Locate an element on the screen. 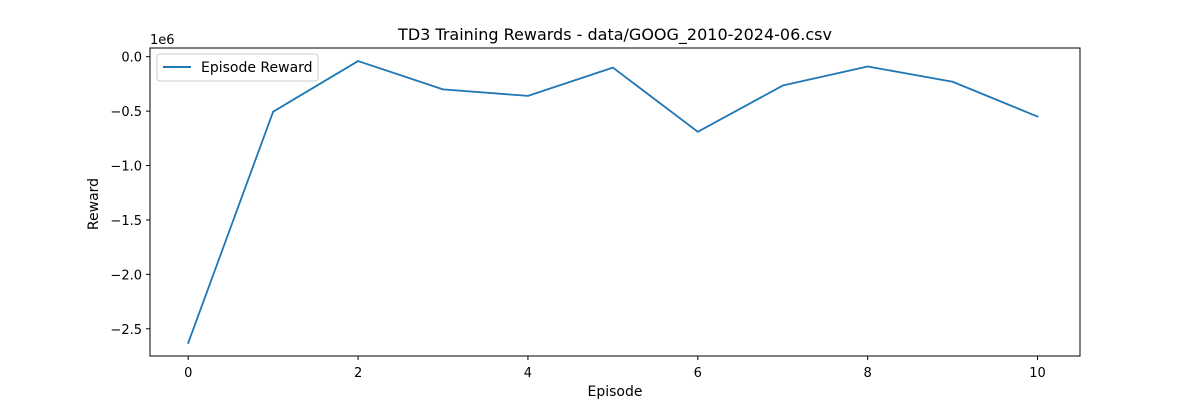 The image size is (1200, 400). y-tick-label: −1.0 is located at coordinates (126, 167).